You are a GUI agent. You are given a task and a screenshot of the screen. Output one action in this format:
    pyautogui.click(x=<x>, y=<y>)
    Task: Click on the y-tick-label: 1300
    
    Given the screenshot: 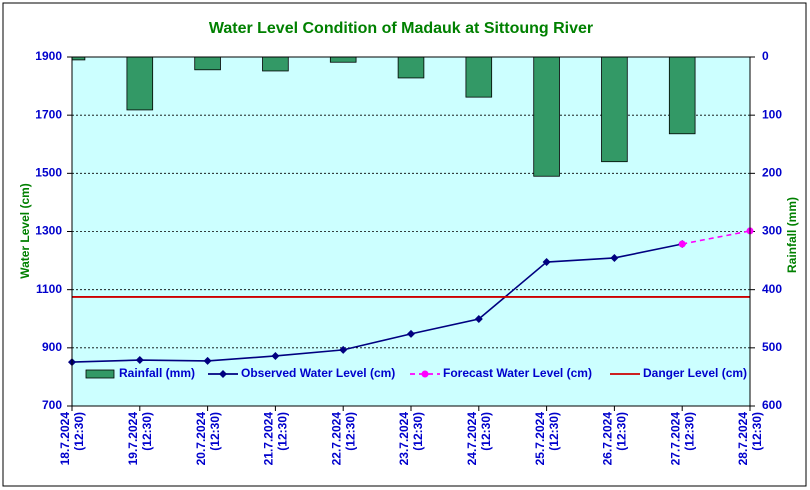 What is the action you would take?
    pyautogui.click(x=48, y=231)
    